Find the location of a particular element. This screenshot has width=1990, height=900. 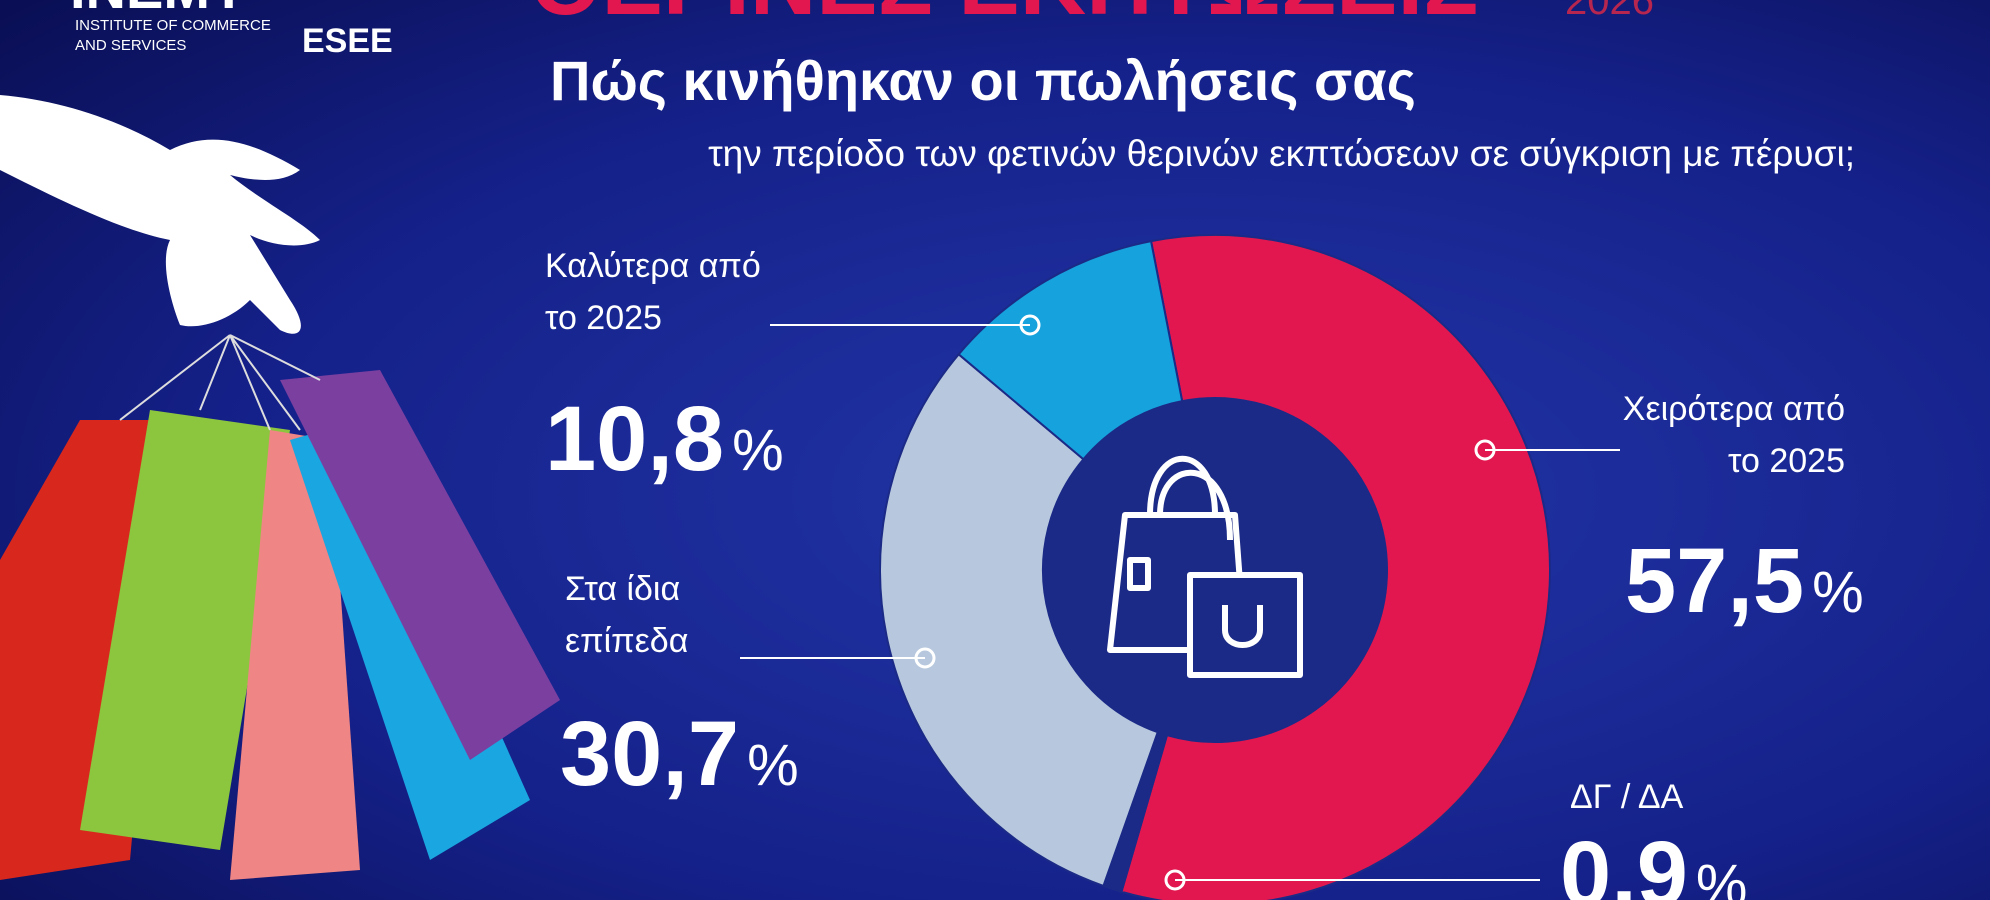

value-label: 0,9% is located at coordinates (1653, 861).